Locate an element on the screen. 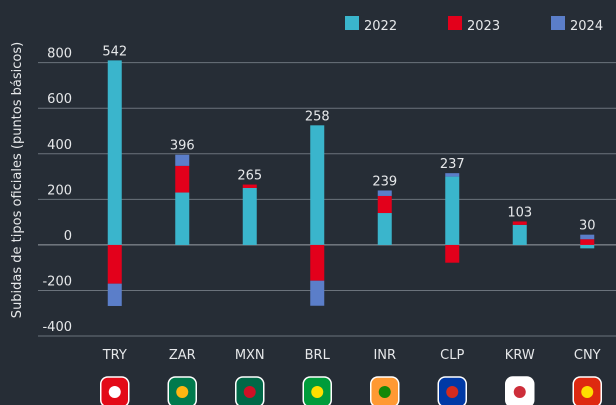 The height and width of the screenshot is (405, 616). total-label: 542 is located at coordinates (114, 51).